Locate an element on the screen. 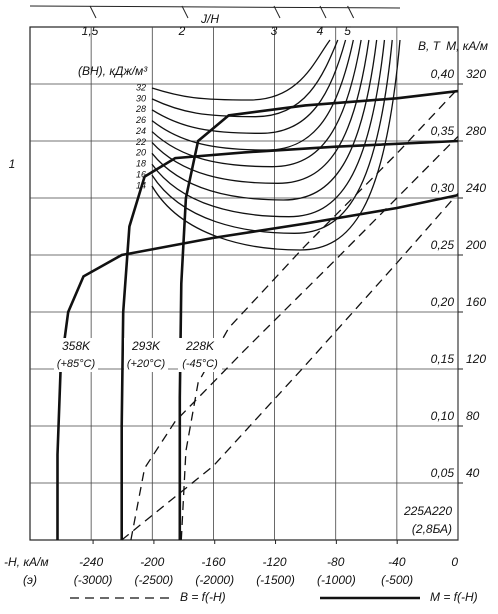 This screenshot has width=498, height=614. y-tick-label: 0,15 is located at coordinates (443, 359).